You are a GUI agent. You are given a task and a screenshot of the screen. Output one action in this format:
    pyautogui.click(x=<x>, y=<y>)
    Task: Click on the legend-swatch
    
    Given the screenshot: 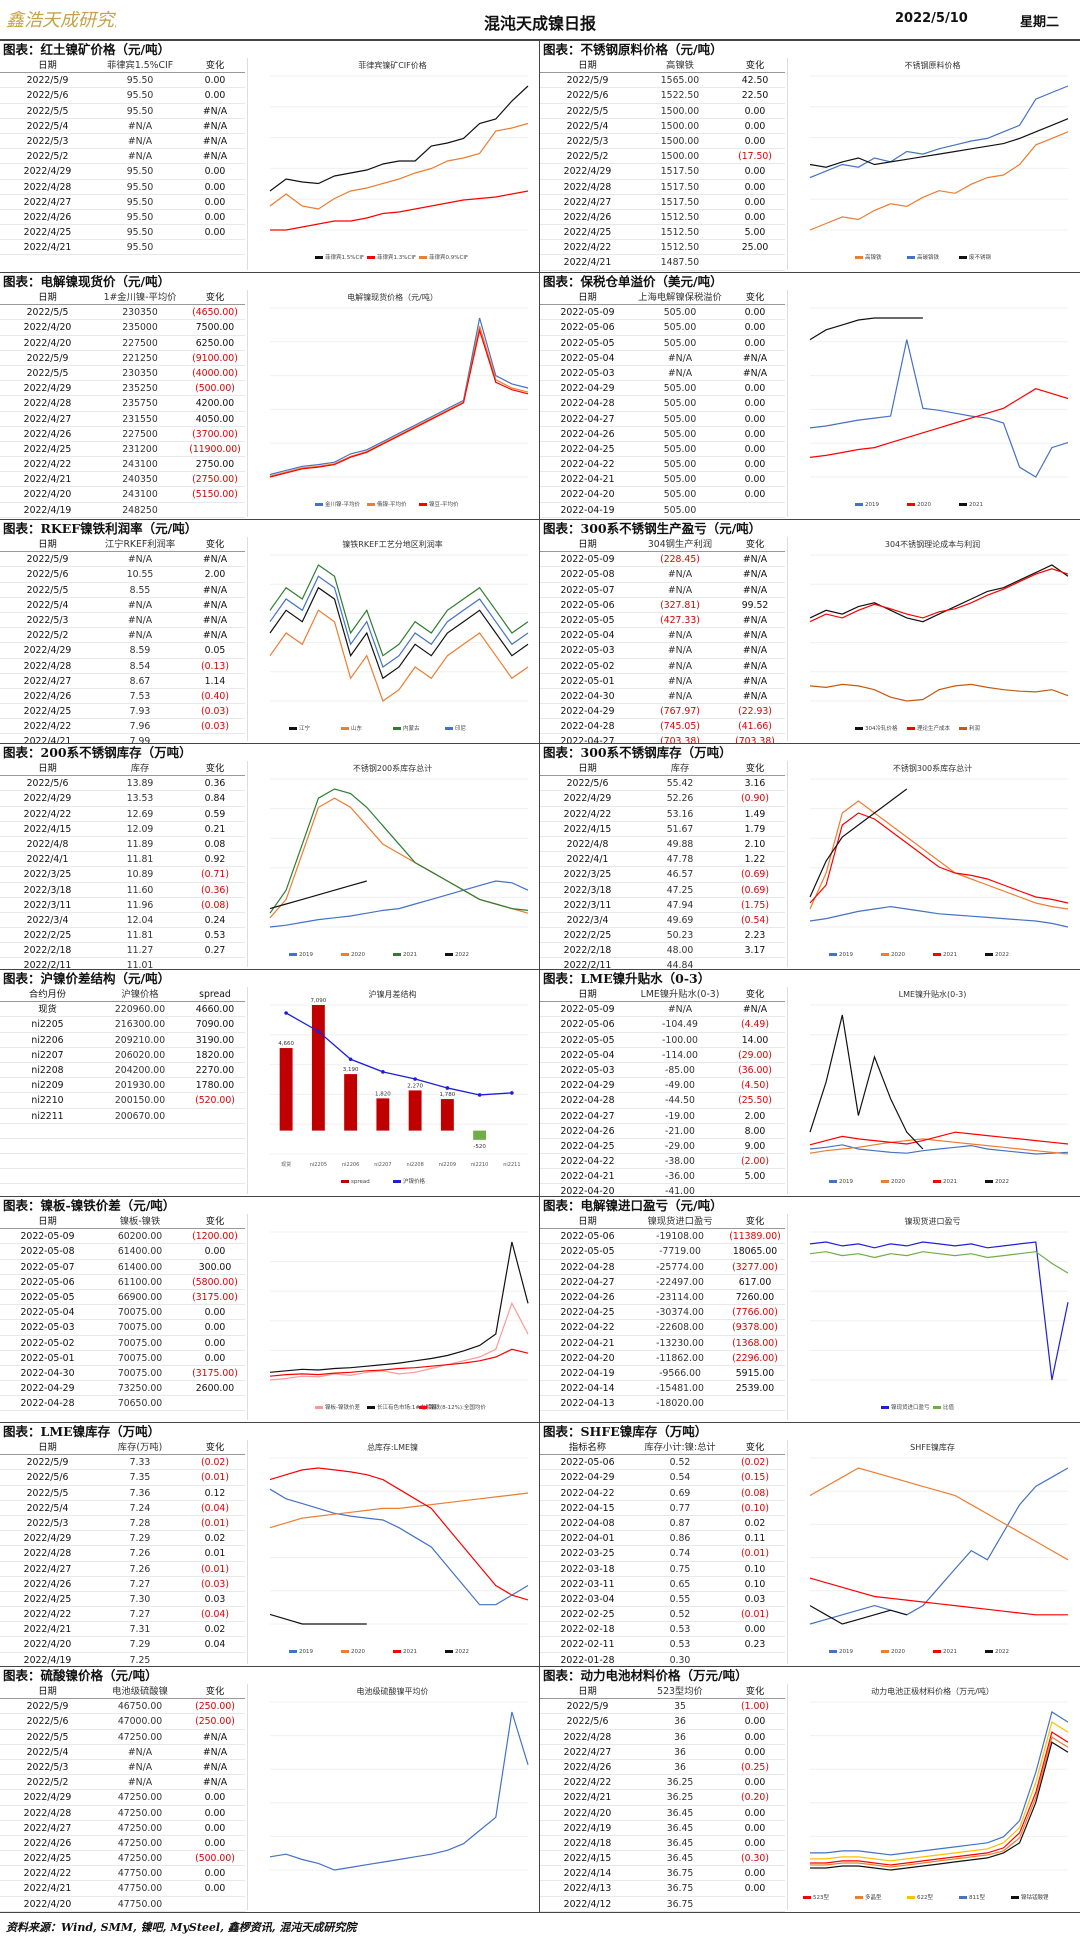 What is the action you would take?
    pyautogui.click(x=859, y=504)
    